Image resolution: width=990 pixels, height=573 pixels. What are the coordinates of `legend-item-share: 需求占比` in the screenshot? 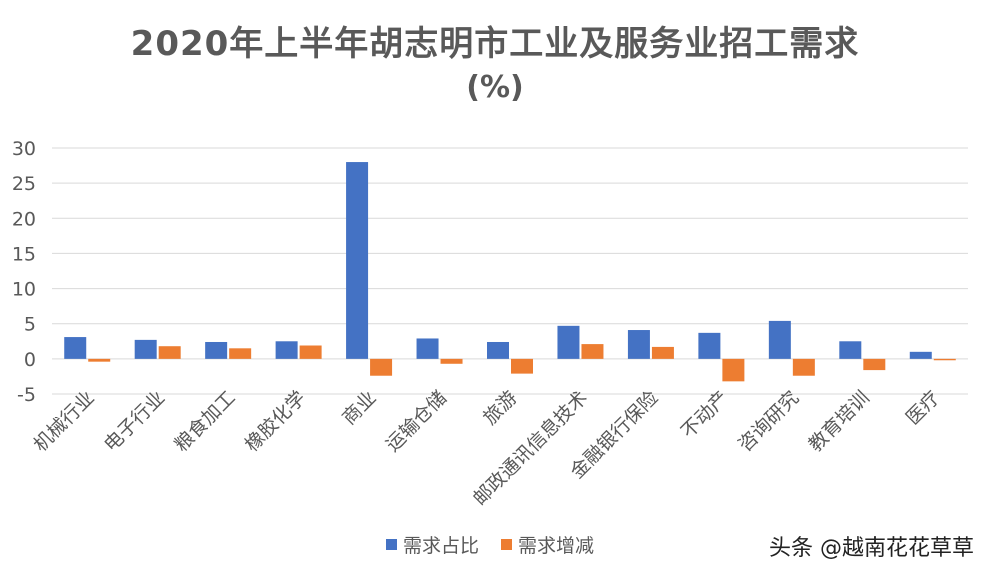 It's located at (432, 544).